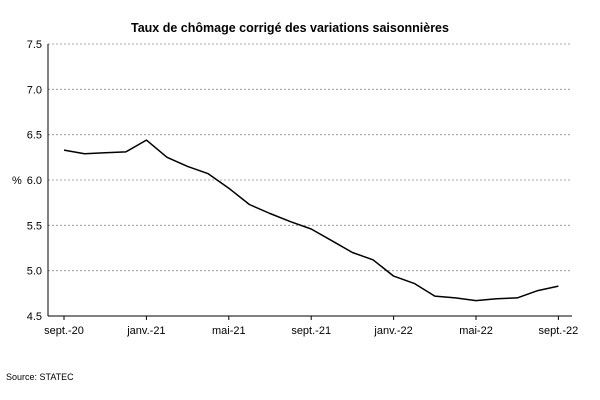 Image resolution: width=600 pixels, height=400 pixels. I want to click on x-tick-label: sept.-20, so click(64, 331).